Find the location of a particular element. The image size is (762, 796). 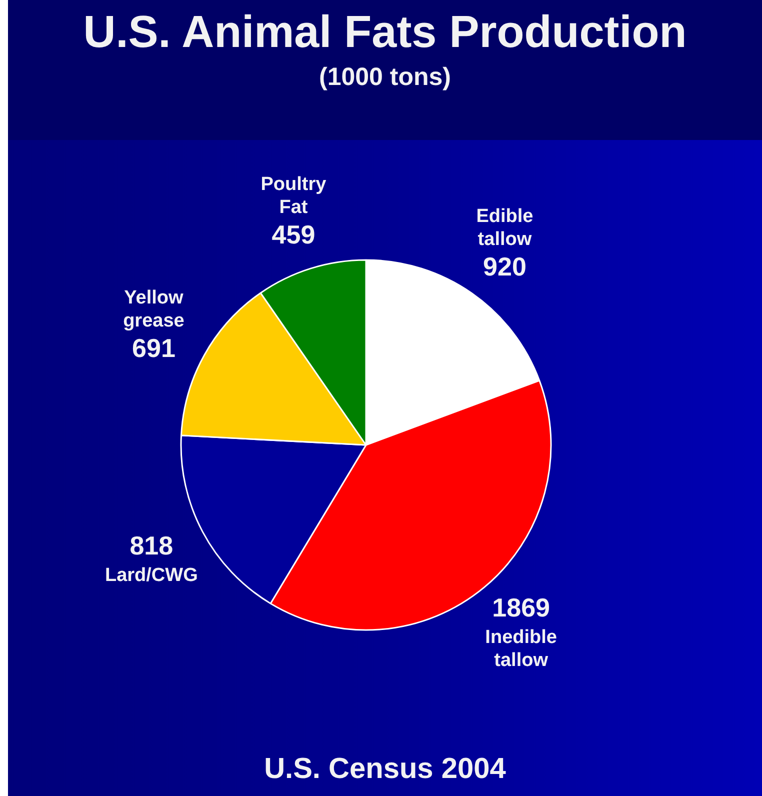

slice-label: Edible tallow is located at coordinates (505, 228).